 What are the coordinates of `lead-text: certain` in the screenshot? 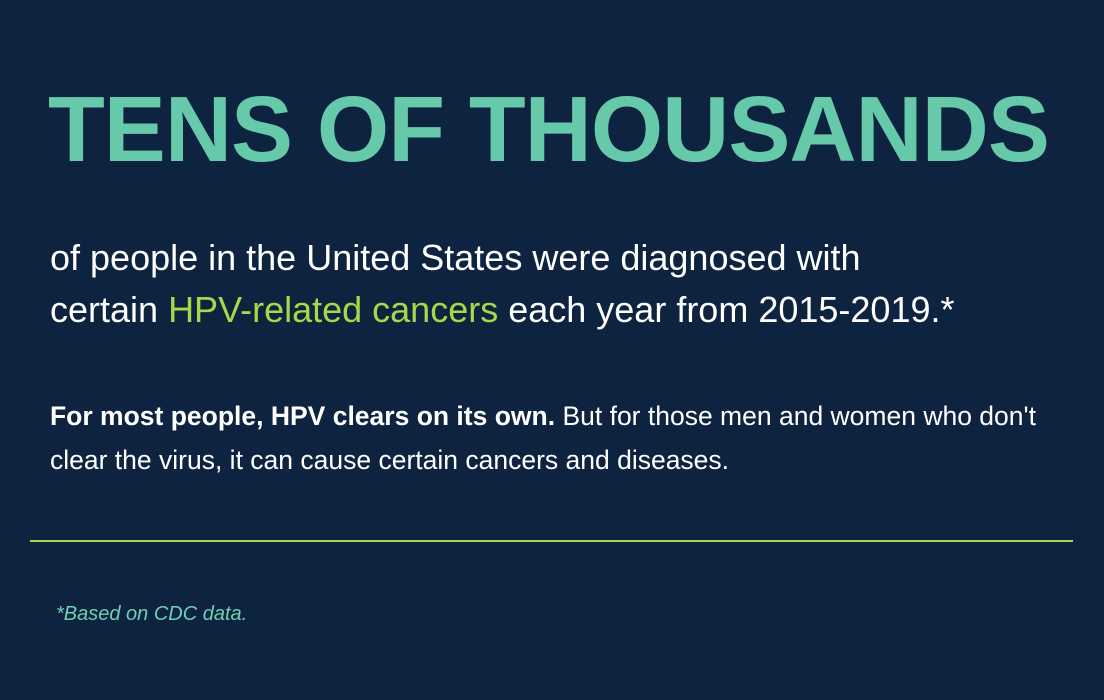 It's located at (109, 309).